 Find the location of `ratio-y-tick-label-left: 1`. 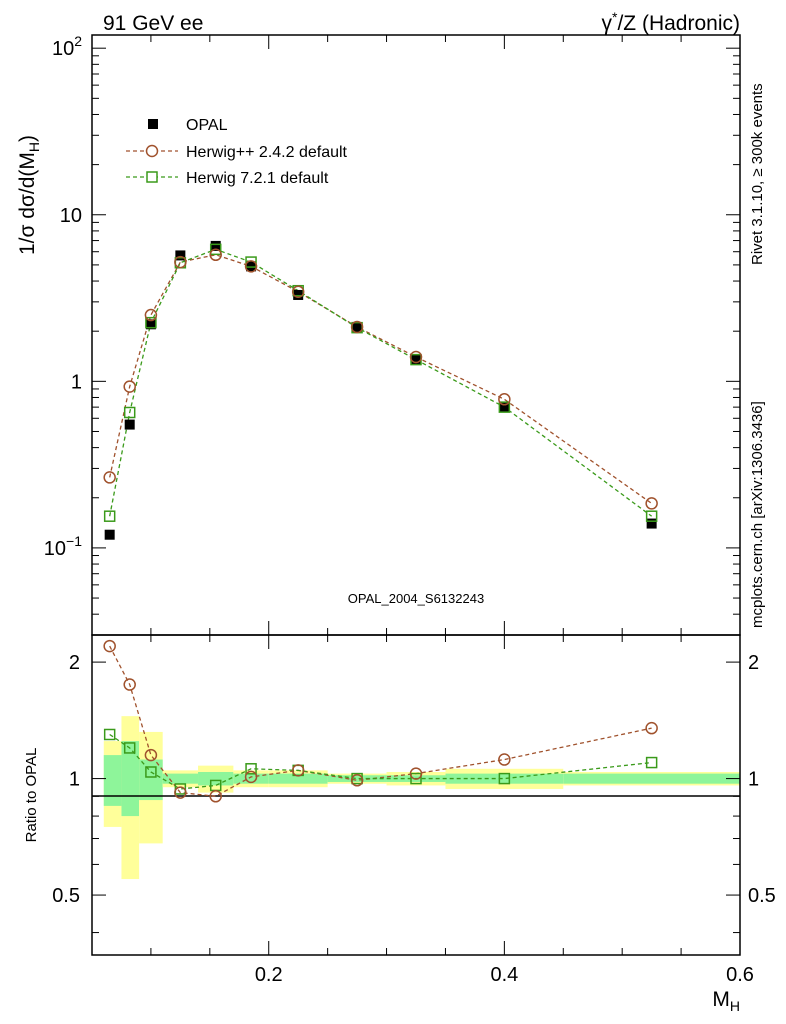

ratio-y-tick-label-left: 1 is located at coordinates (74, 780).